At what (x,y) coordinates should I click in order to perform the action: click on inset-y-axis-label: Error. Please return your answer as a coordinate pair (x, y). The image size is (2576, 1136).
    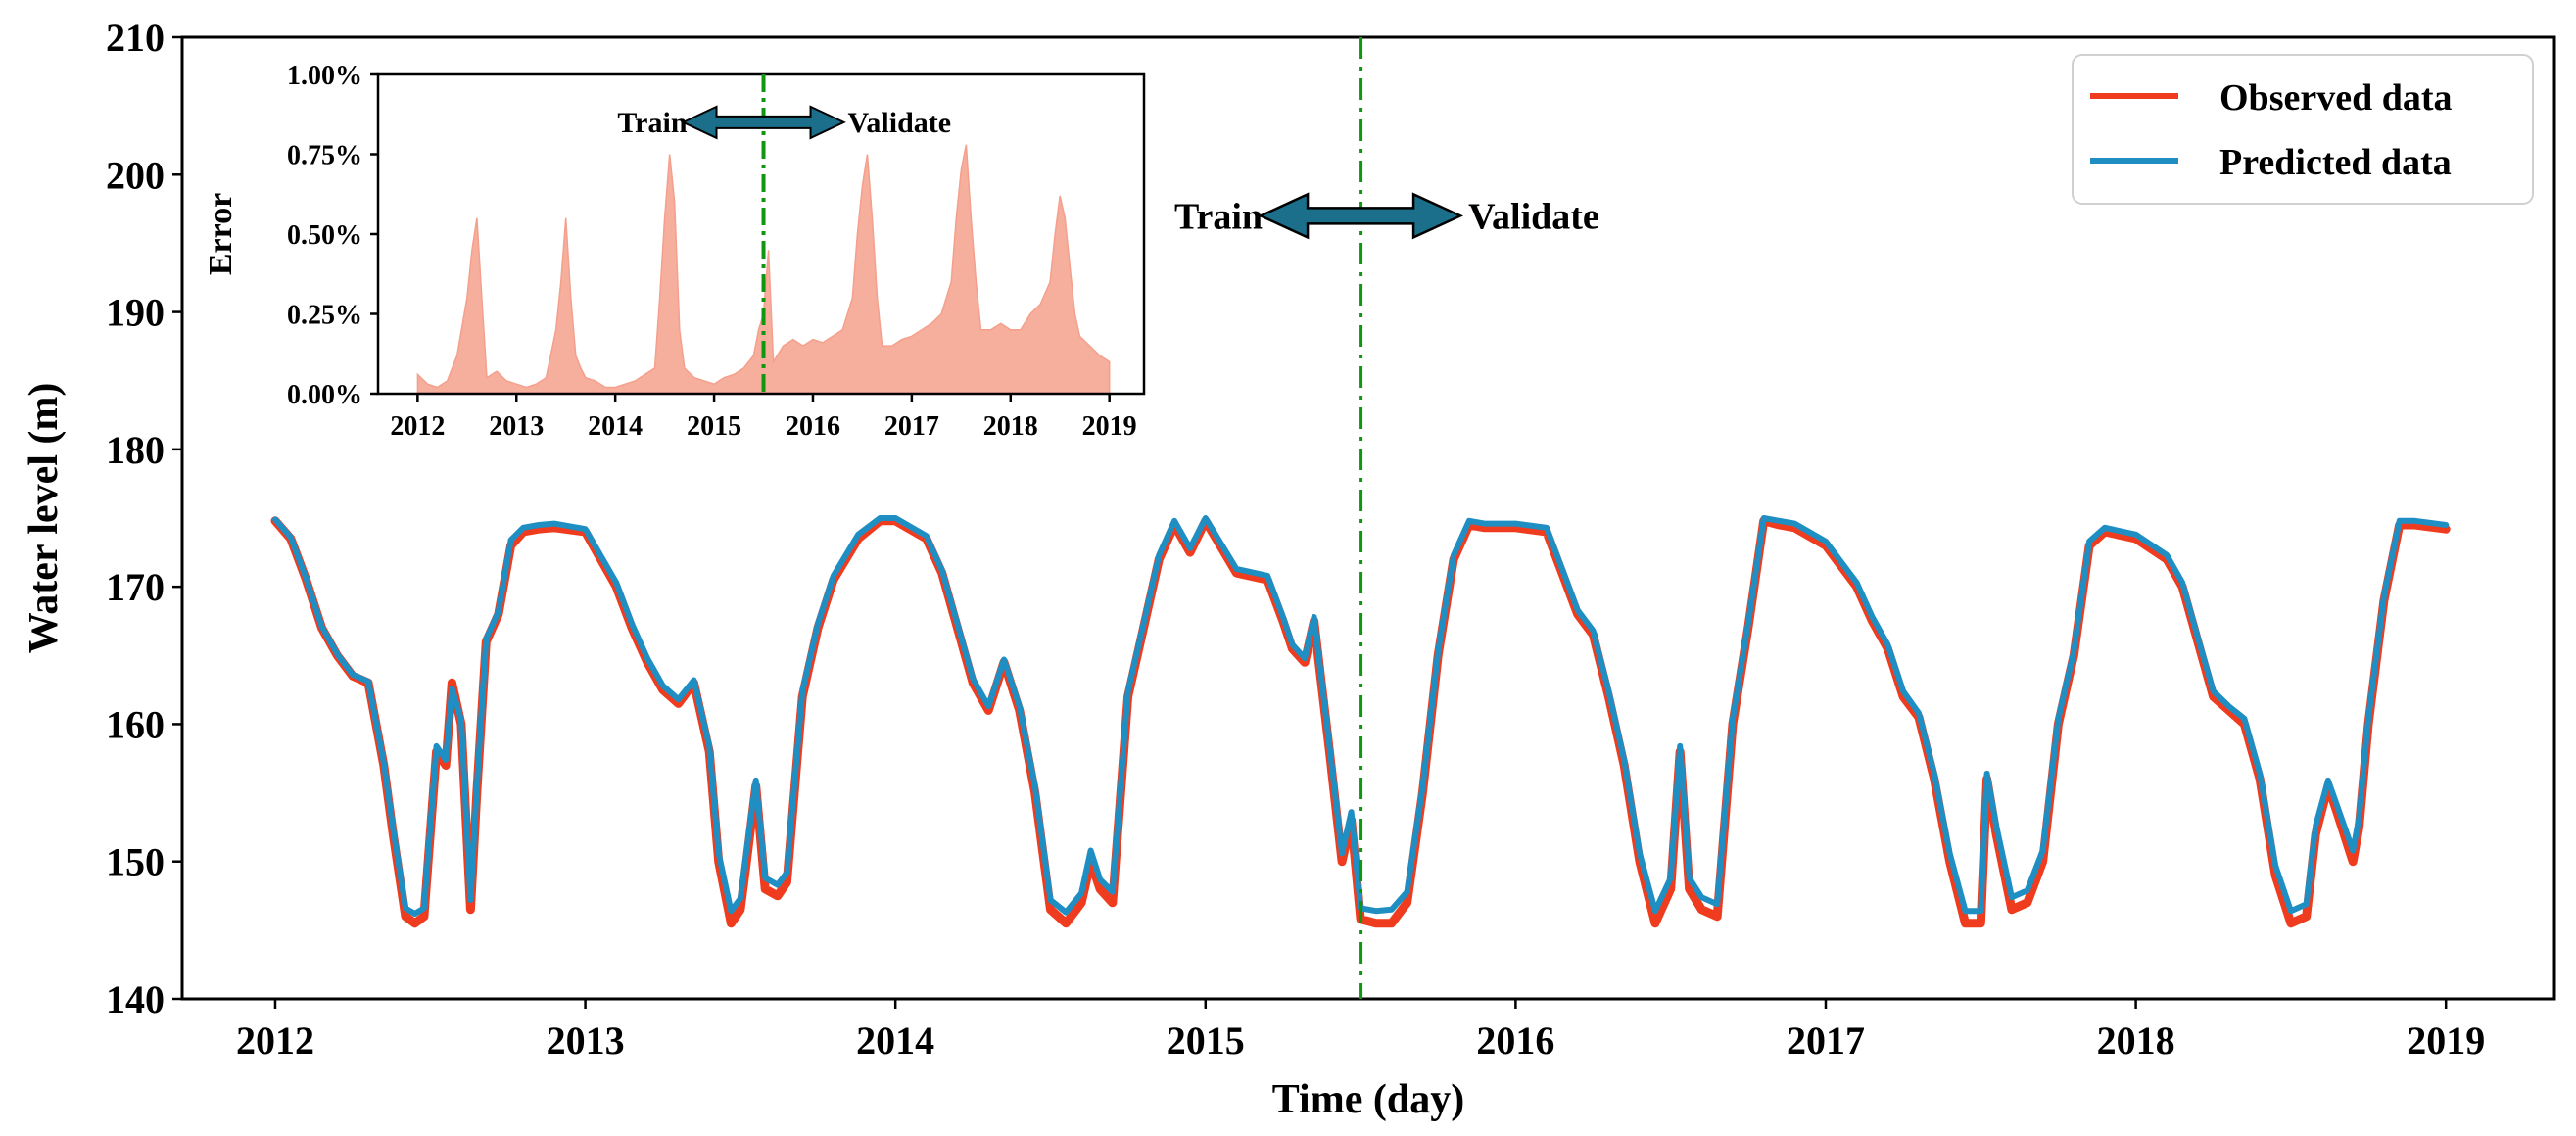
    Looking at the image, I should click on (221, 234).